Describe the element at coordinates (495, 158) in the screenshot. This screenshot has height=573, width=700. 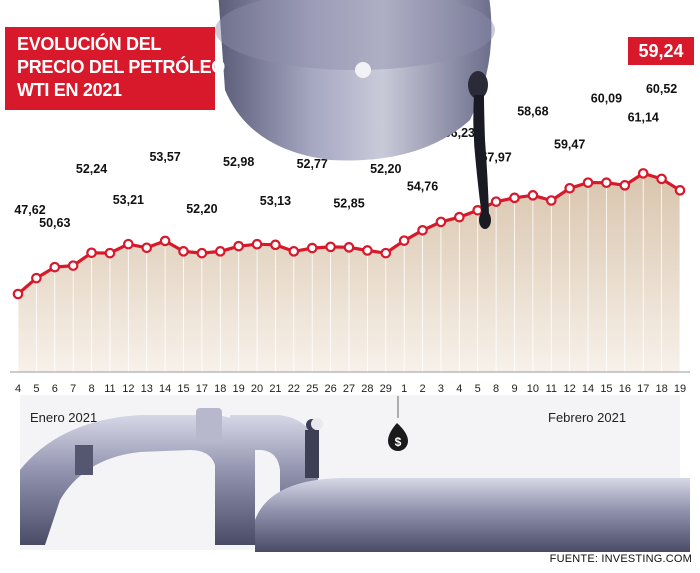
I see `value-label: 57,97` at that location.